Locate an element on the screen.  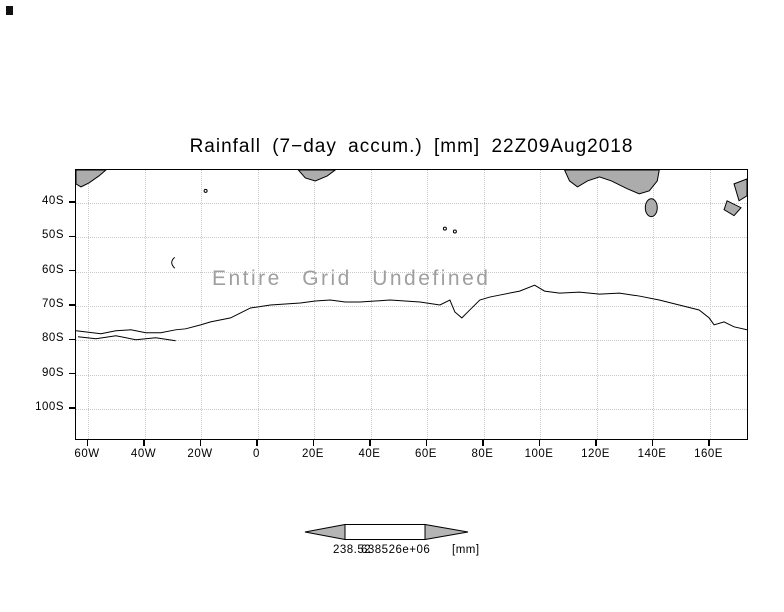
land-new-zealand-south is located at coordinates (732, 208).